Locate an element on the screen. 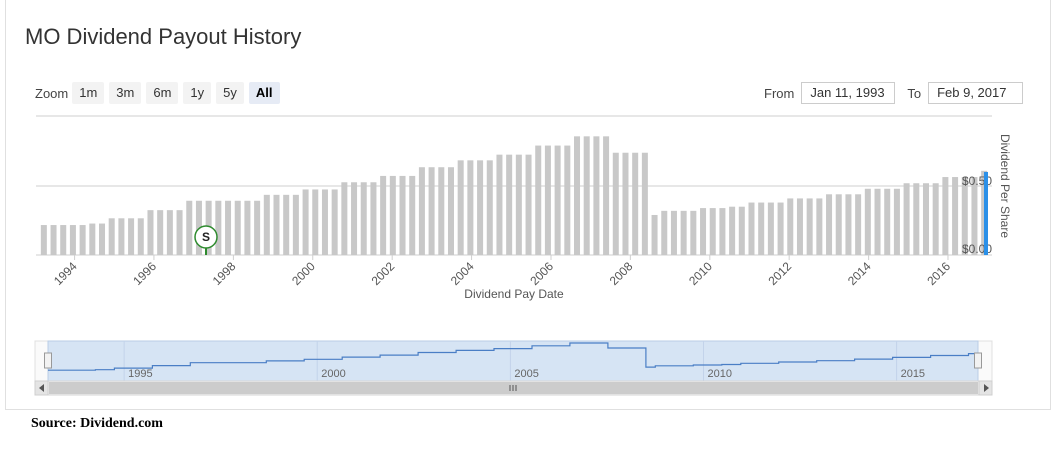 This screenshot has height=453, width=1055. source-note: Source: Dividend.com is located at coordinates (97, 423).